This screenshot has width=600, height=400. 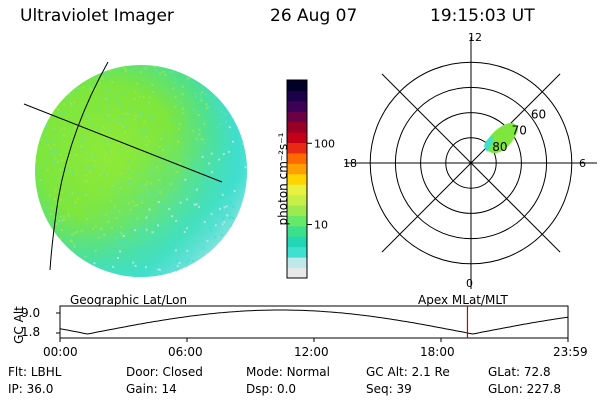 What do you see at coordinates (283, 179) in the screenshot?
I see `colorbar-unit-label: photon cm⁻²s⁻¹` at bounding box center [283, 179].